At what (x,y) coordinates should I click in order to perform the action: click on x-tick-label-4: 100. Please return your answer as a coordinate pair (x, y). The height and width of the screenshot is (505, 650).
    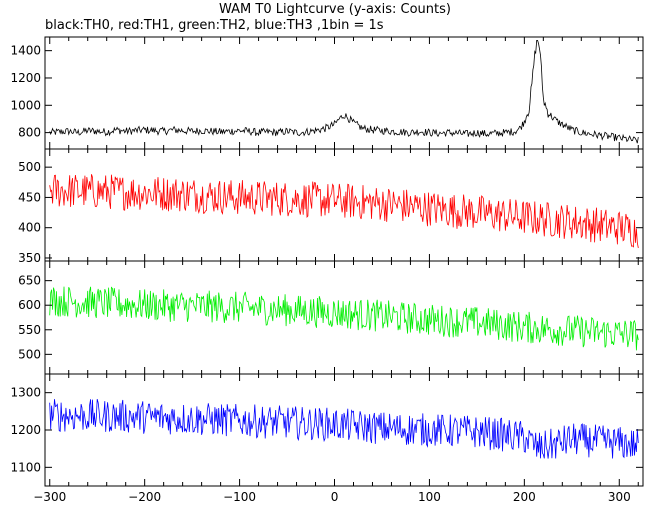
    Looking at the image, I should click on (429, 497).